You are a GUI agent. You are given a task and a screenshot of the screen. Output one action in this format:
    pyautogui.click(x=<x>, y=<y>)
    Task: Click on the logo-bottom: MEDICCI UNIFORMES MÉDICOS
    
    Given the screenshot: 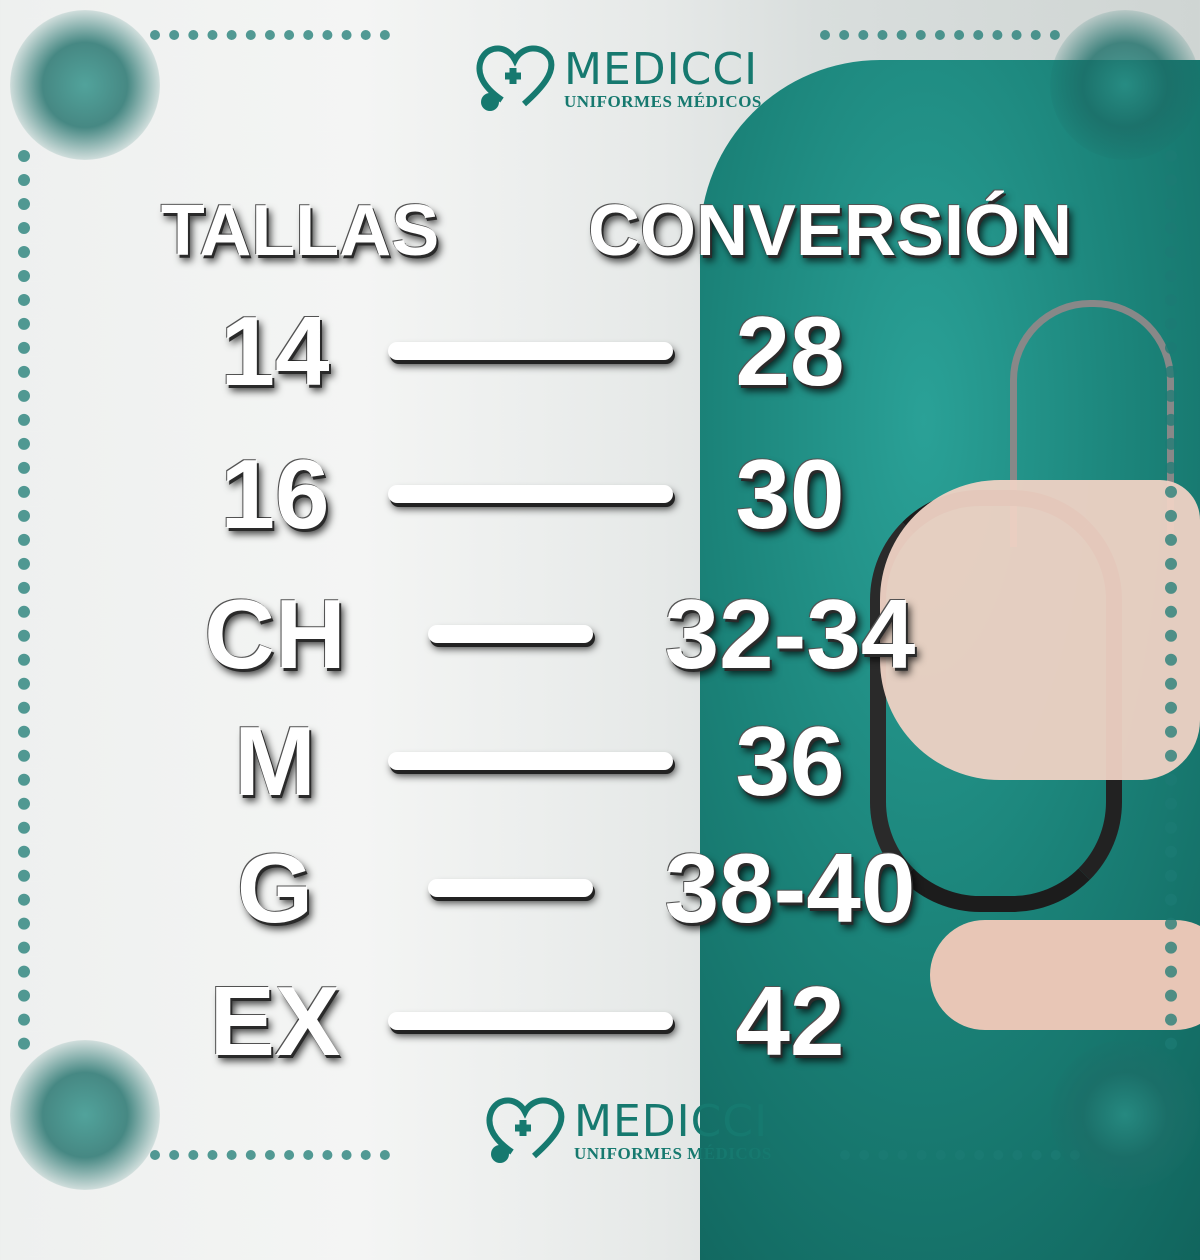 What is the action you would take?
    pyautogui.click(x=627, y=1132)
    